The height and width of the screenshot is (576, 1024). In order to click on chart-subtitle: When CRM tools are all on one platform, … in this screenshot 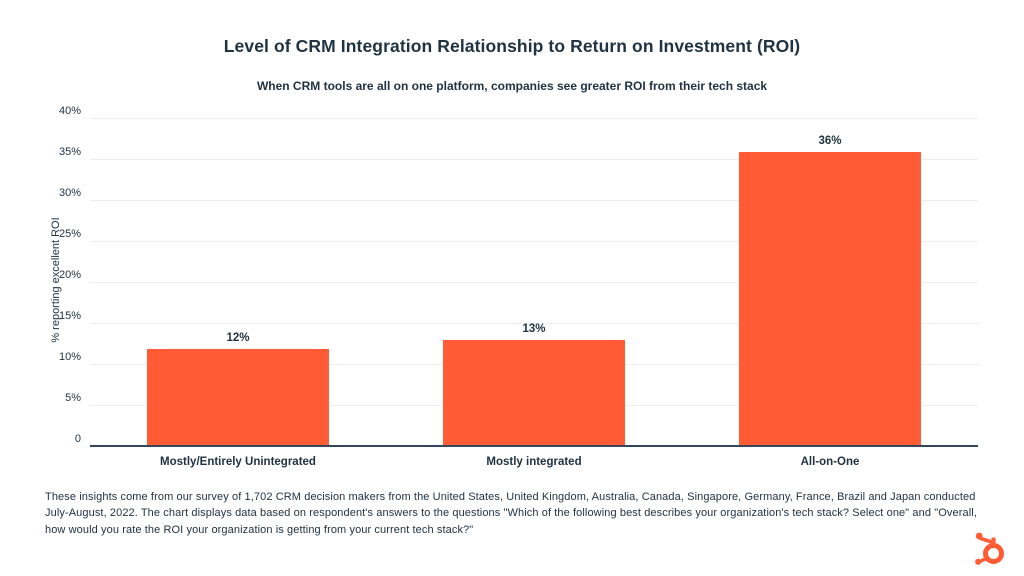, I will do `click(512, 86)`.